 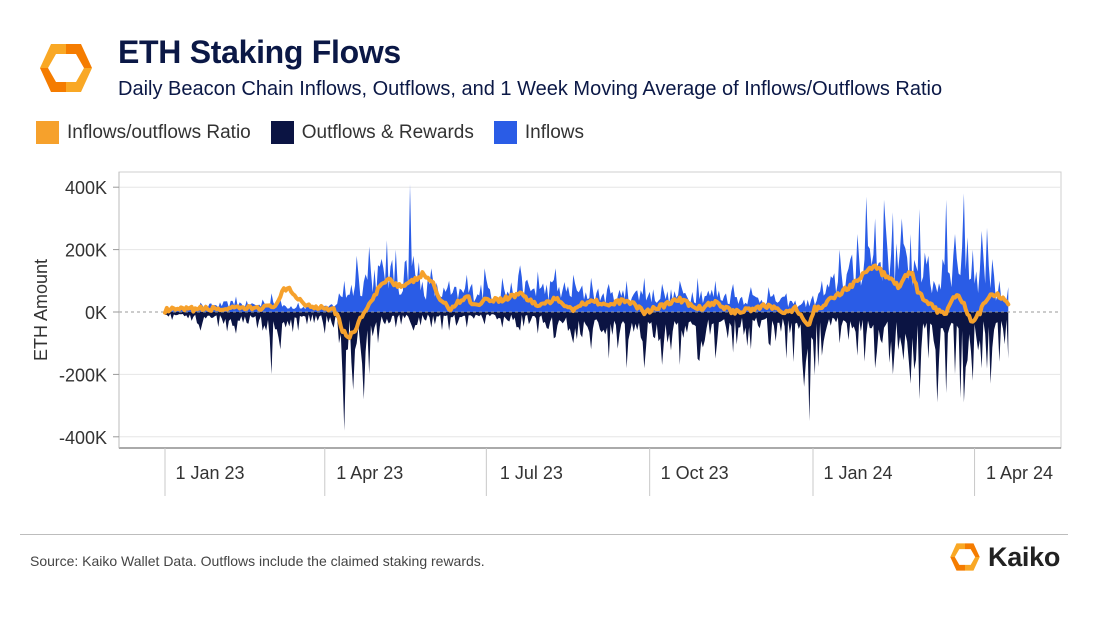 I want to click on legend-label-ratio: Inflows/outflows Ratio, so click(x=159, y=132).